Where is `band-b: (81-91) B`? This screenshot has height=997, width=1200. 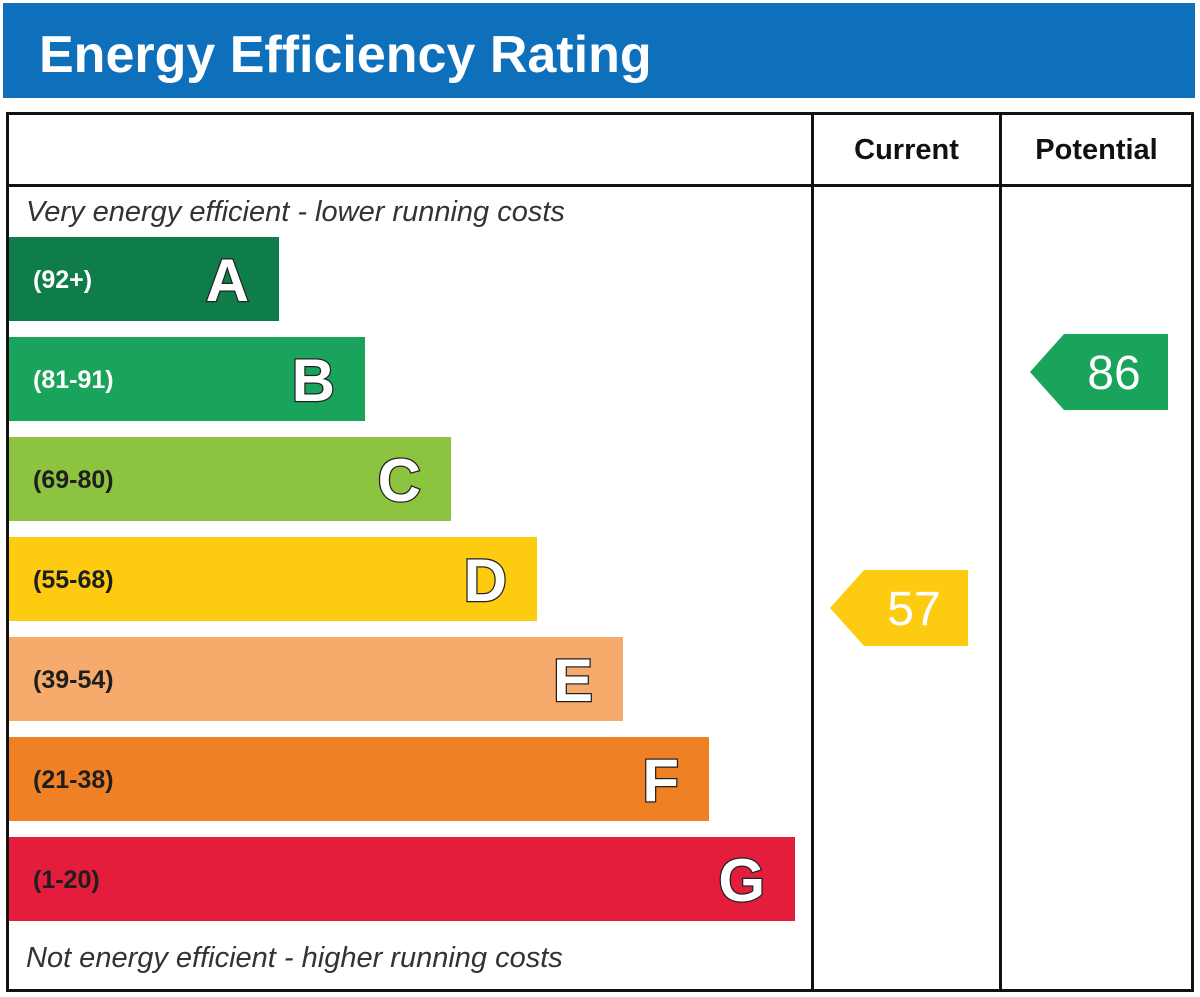
band-b: (81-91) B is located at coordinates (187, 379).